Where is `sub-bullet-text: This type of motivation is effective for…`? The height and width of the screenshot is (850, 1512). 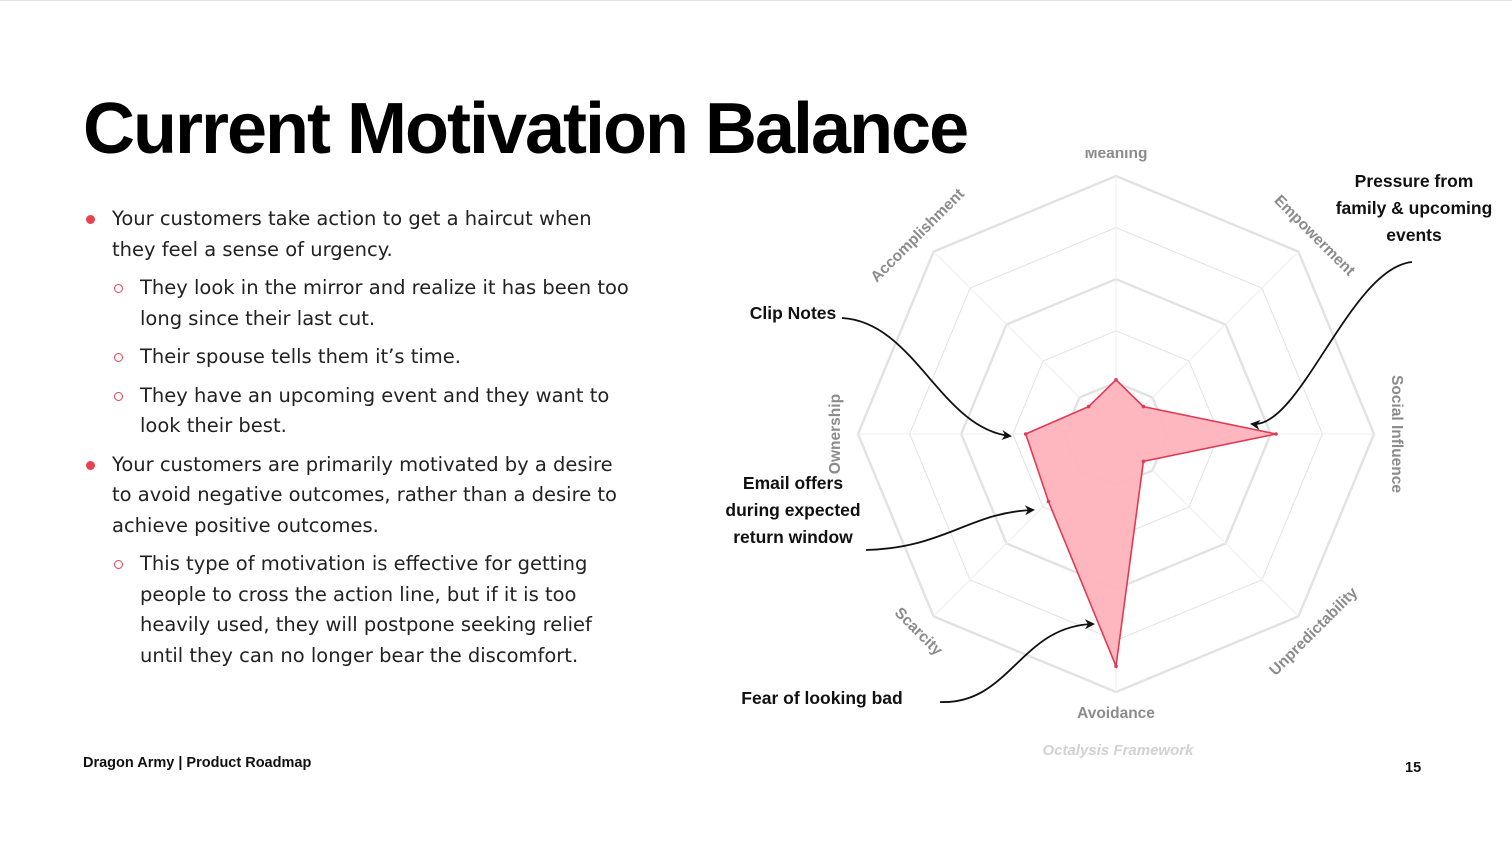 sub-bullet-text: This type of motivation is effective for… is located at coordinates (366, 609).